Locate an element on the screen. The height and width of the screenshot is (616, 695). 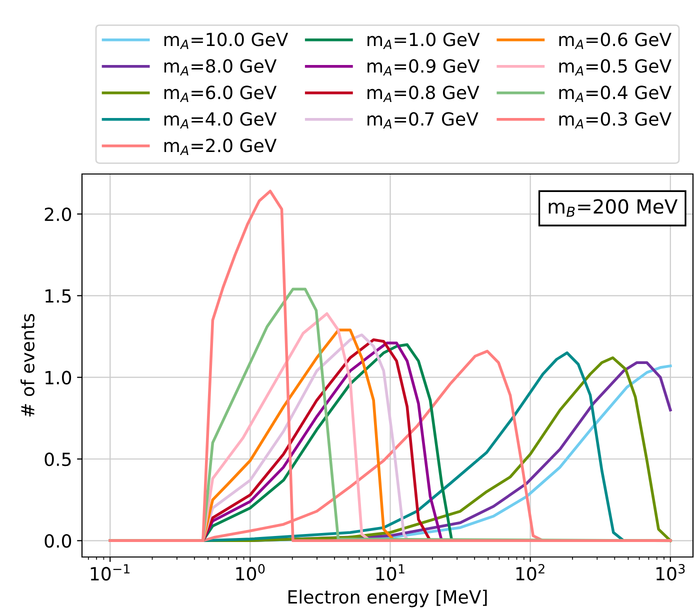
x-tick-label: 10$^{1}$ is located at coordinates (390, 572).